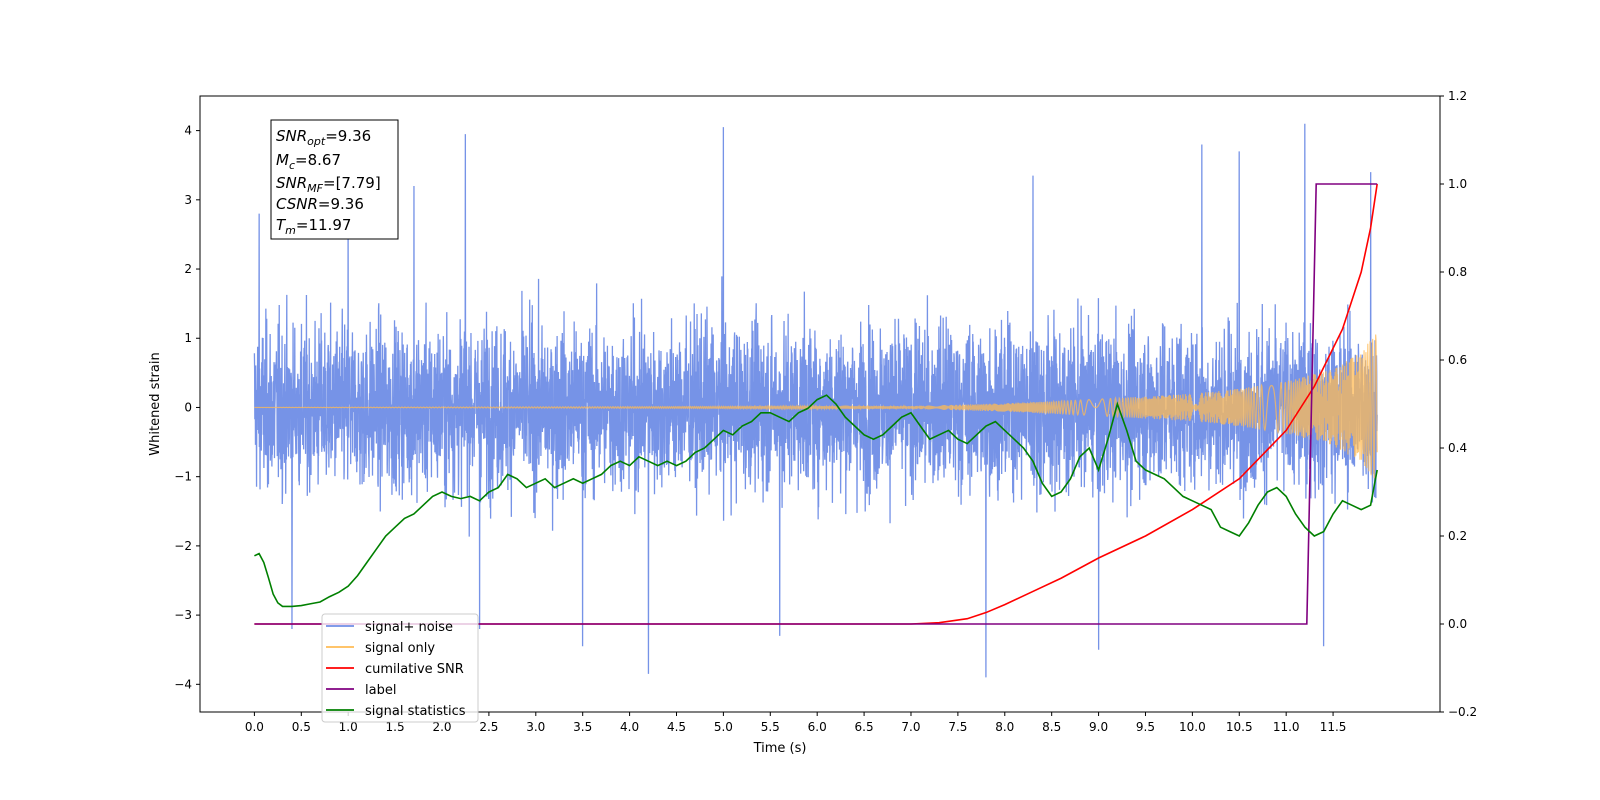 The width and height of the screenshot is (1600, 800). Describe the element at coordinates (183, 684) in the screenshot. I see `y-tick-label: −4` at that location.